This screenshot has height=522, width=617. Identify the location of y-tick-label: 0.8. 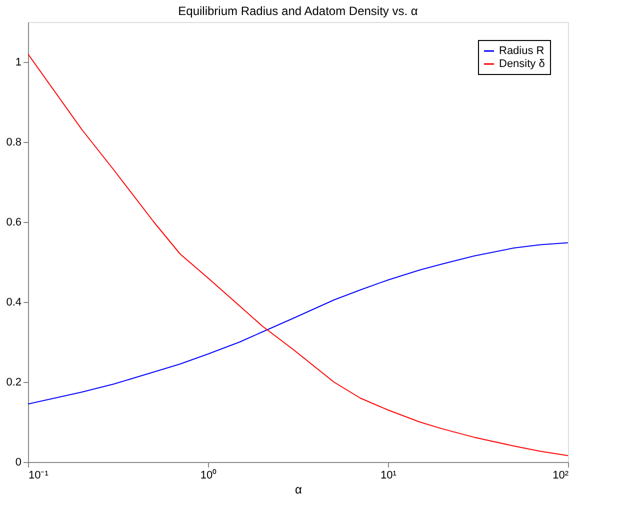
(14, 142).